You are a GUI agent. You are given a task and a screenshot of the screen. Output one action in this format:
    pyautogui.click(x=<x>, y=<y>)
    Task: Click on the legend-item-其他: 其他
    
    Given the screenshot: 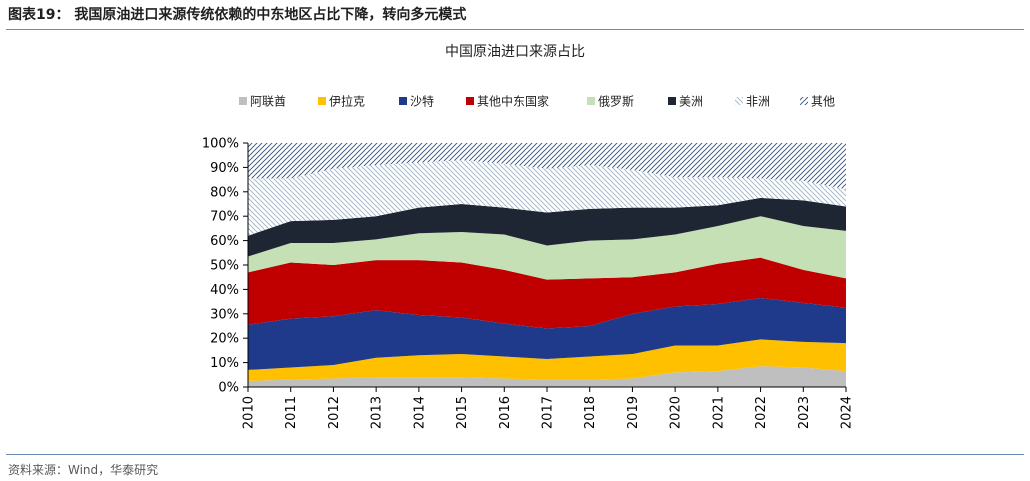 What is the action you would take?
    pyautogui.click(x=817, y=102)
    